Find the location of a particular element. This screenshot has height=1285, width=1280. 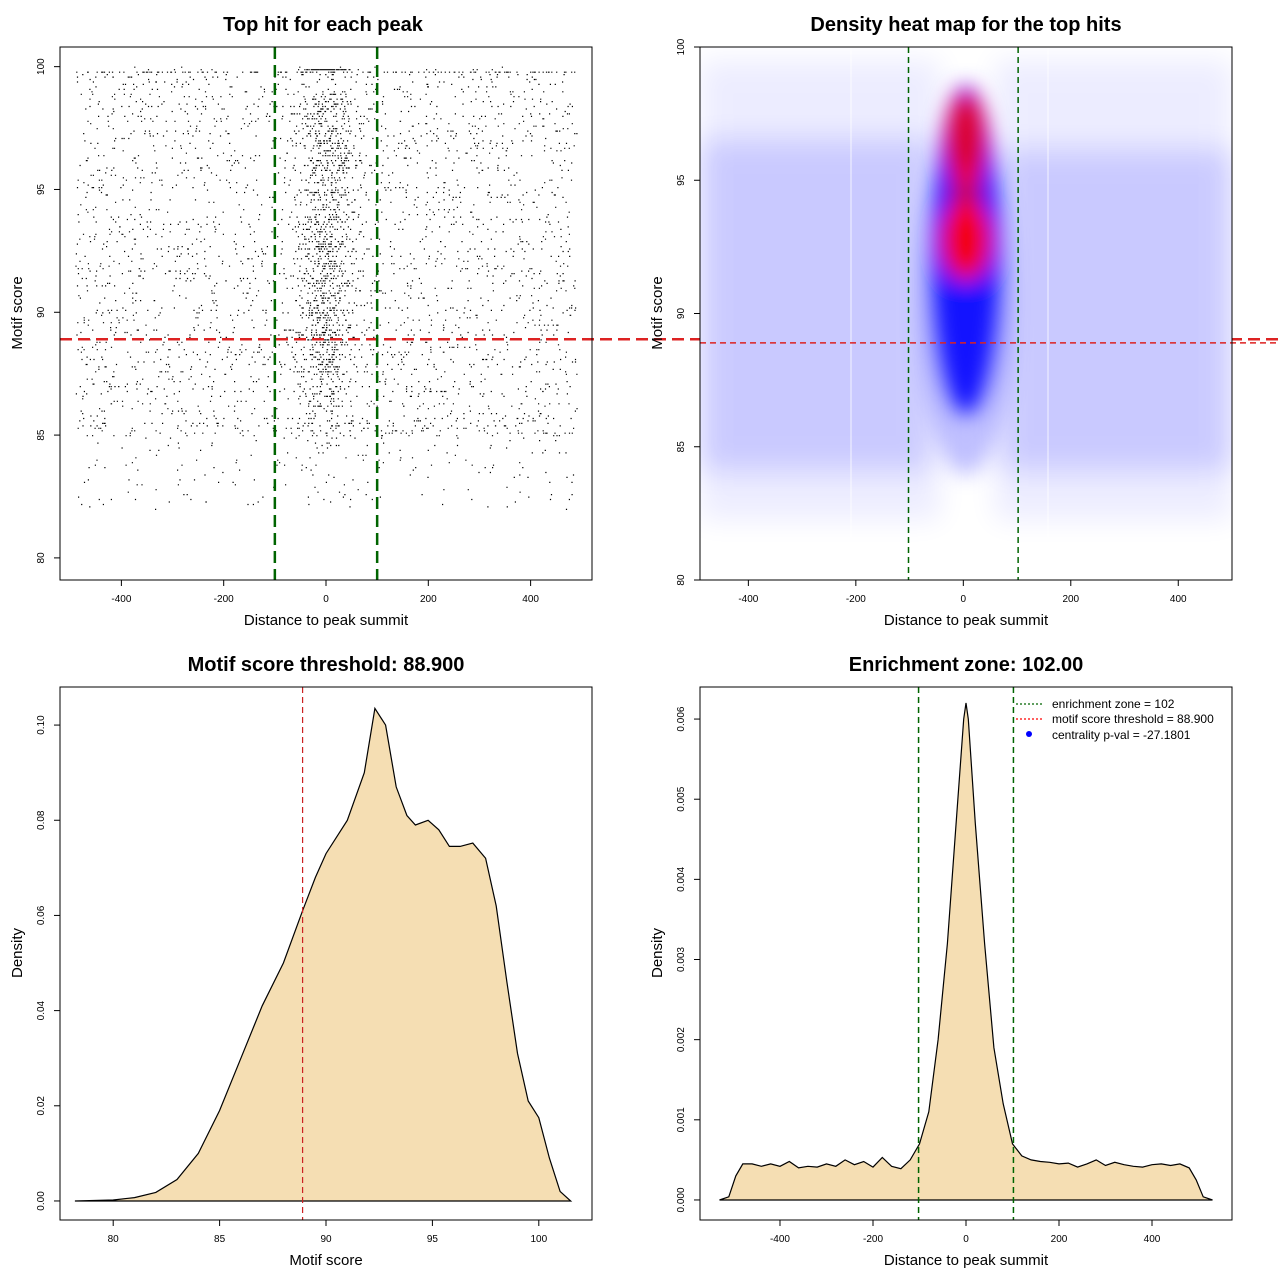

scatter-point-group is located at coordinates (326, 288).